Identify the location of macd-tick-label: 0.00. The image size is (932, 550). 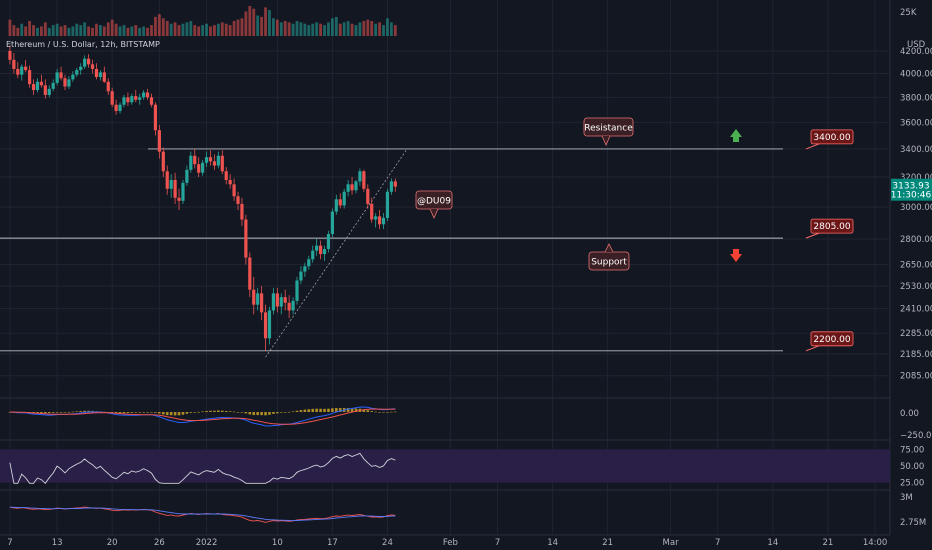
(909, 414).